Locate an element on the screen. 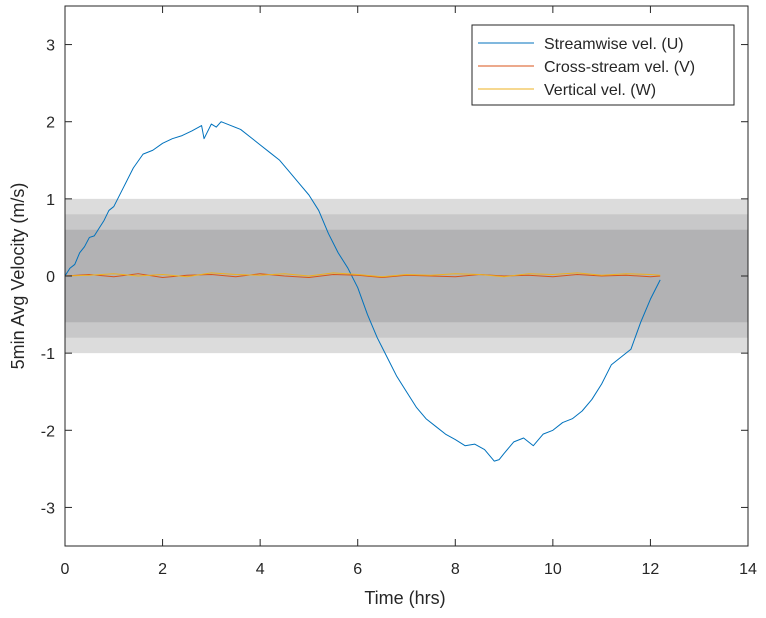 This screenshot has width=766, height=618. y-tick-label: -1 is located at coordinates (48, 354).